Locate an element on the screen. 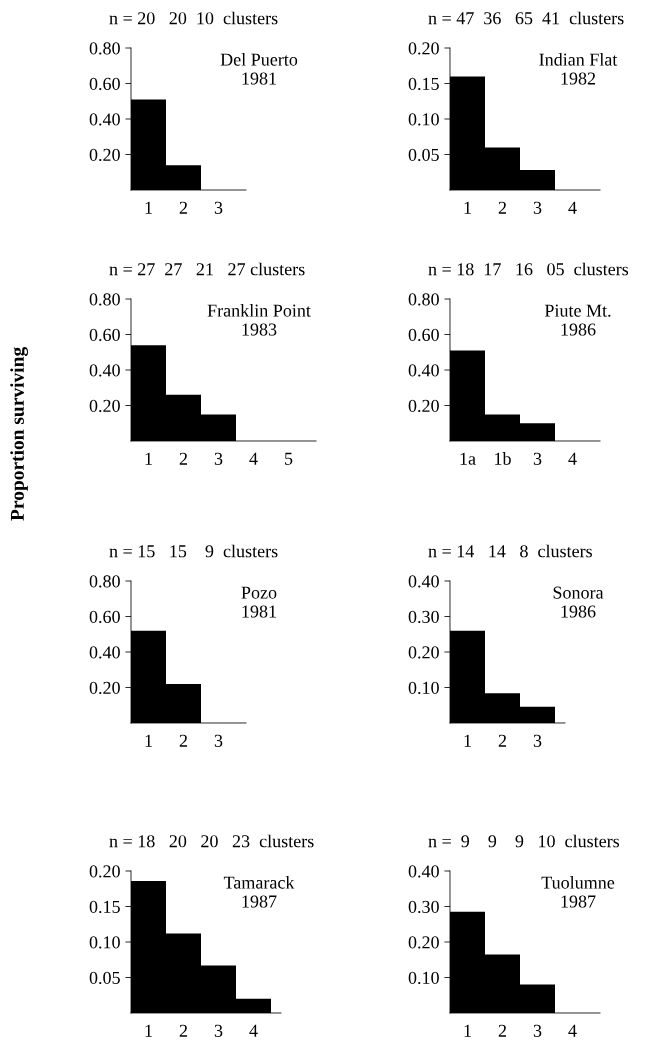  annotation: Pozo 1981 is located at coordinates (259, 602).